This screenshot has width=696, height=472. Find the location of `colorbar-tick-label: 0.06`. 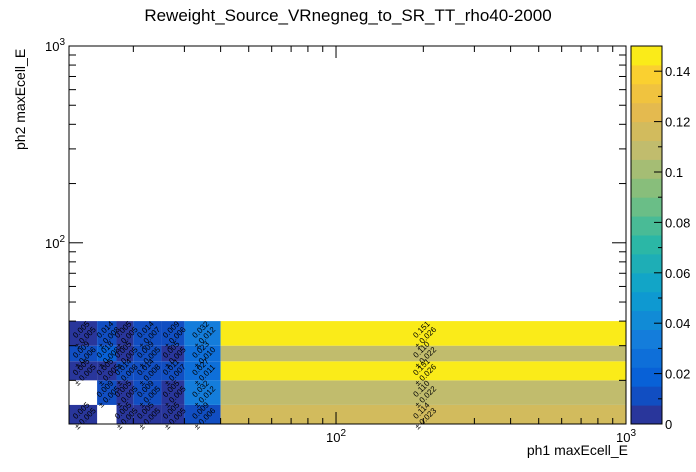

colorbar-tick-label: 0.06 is located at coordinates (677, 273).